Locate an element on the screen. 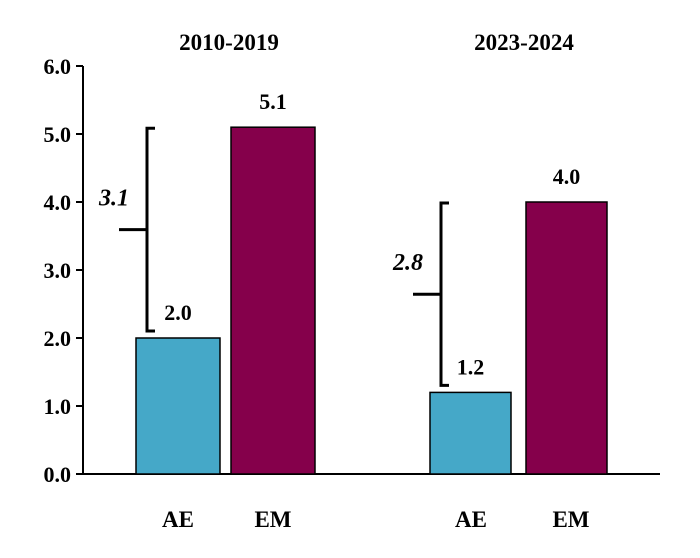 This screenshot has width=700, height=558. gap-label: 2.8 is located at coordinates (407, 263).